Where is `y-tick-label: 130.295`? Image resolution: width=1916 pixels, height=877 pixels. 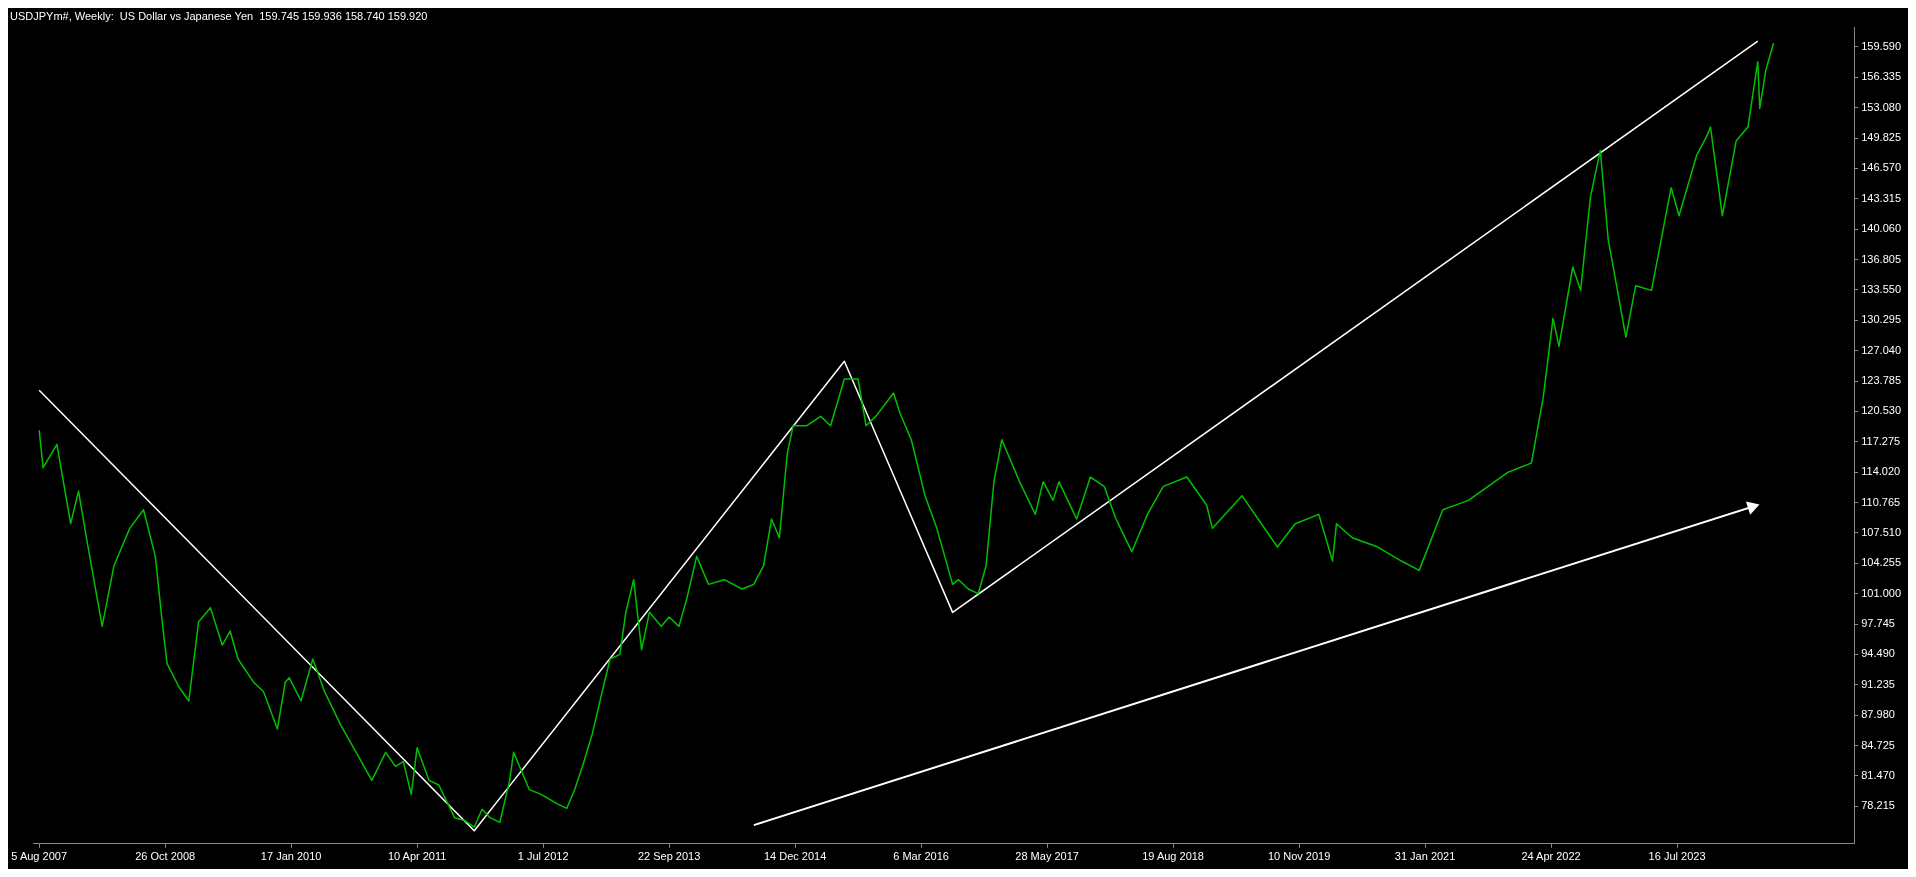 y-tick-label: 130.295 is located at coordinates (1881, 319).